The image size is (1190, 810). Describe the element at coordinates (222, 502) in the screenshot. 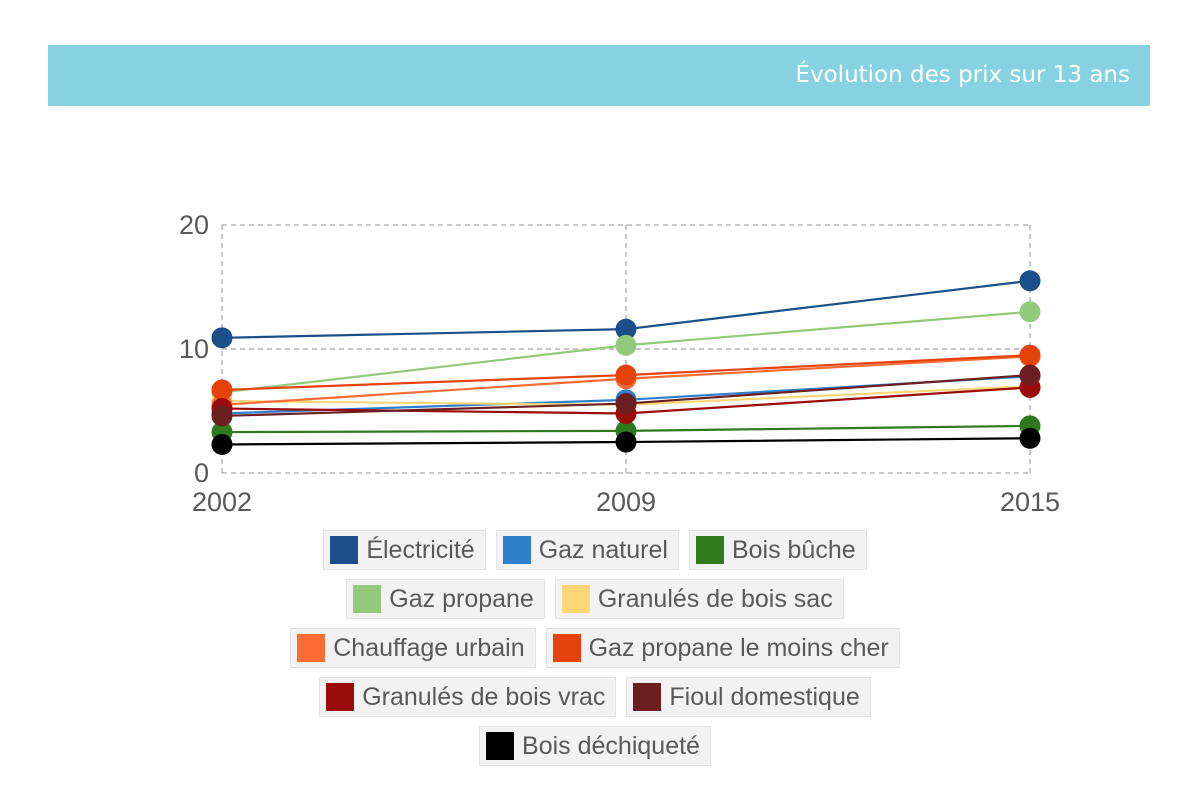

I see `x-tick-label: 2002` at that location.